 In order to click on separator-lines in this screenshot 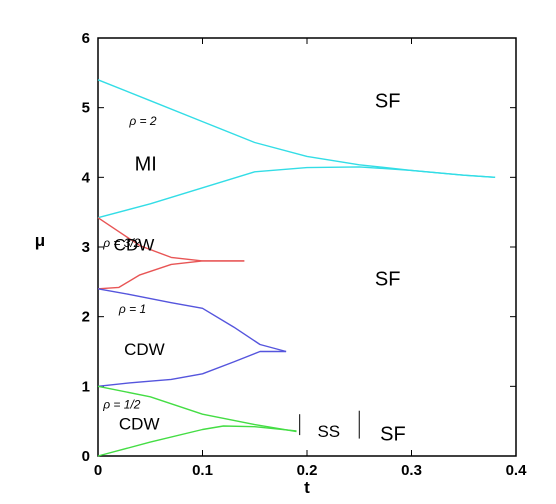, I will do `click(329, 424)`.